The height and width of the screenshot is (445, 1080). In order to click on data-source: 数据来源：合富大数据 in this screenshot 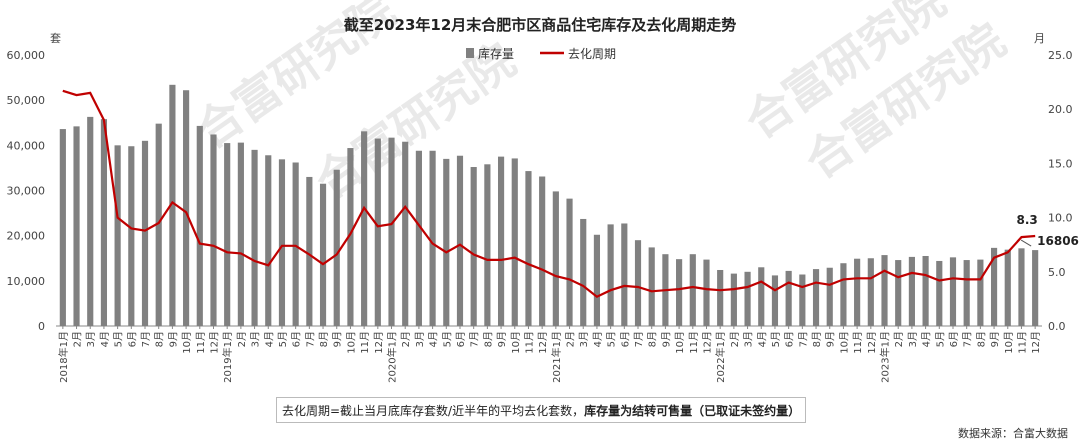, I will do `click(1013, 433)`.